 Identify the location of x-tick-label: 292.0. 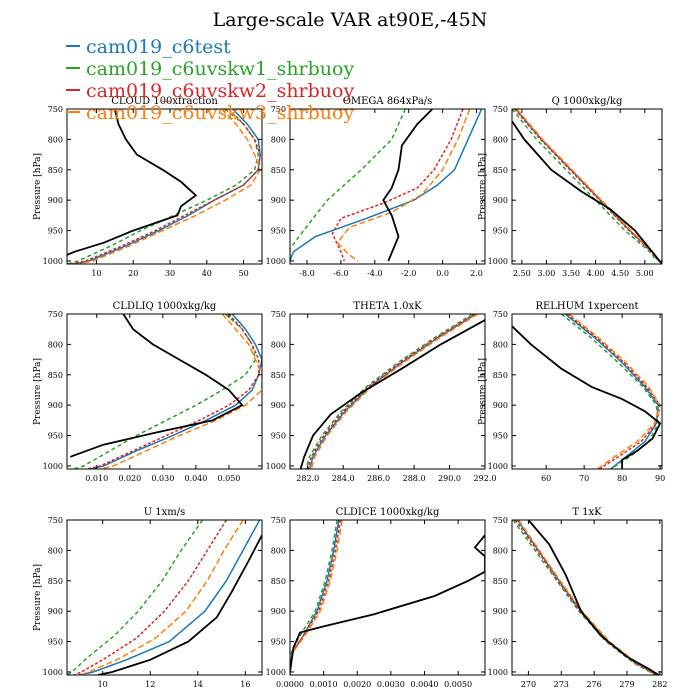
(485, 478).